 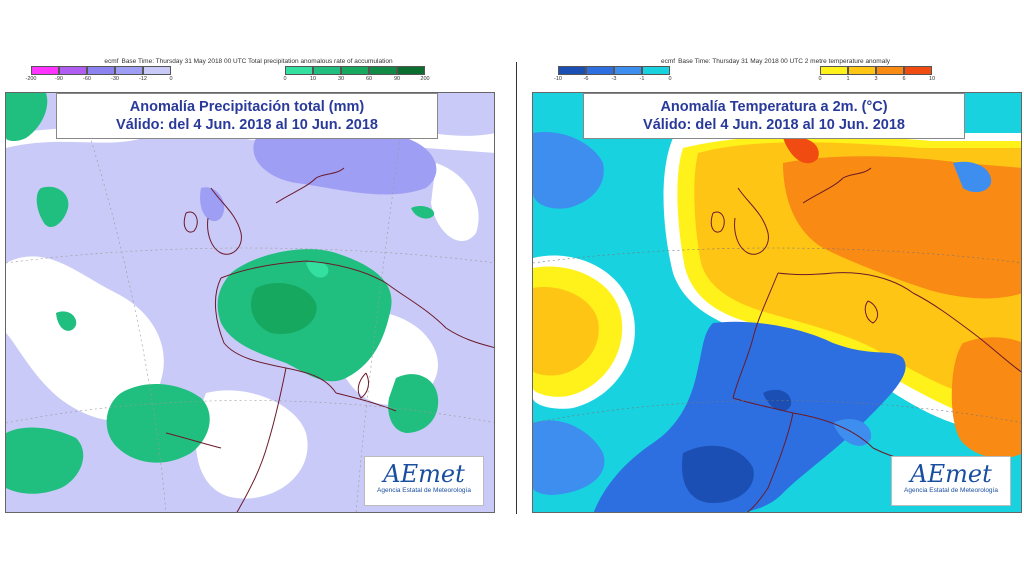 I want to click on aemet-logo-right: AEmet Agencia Estatal de Meteorología, so click(x=951, y=481).